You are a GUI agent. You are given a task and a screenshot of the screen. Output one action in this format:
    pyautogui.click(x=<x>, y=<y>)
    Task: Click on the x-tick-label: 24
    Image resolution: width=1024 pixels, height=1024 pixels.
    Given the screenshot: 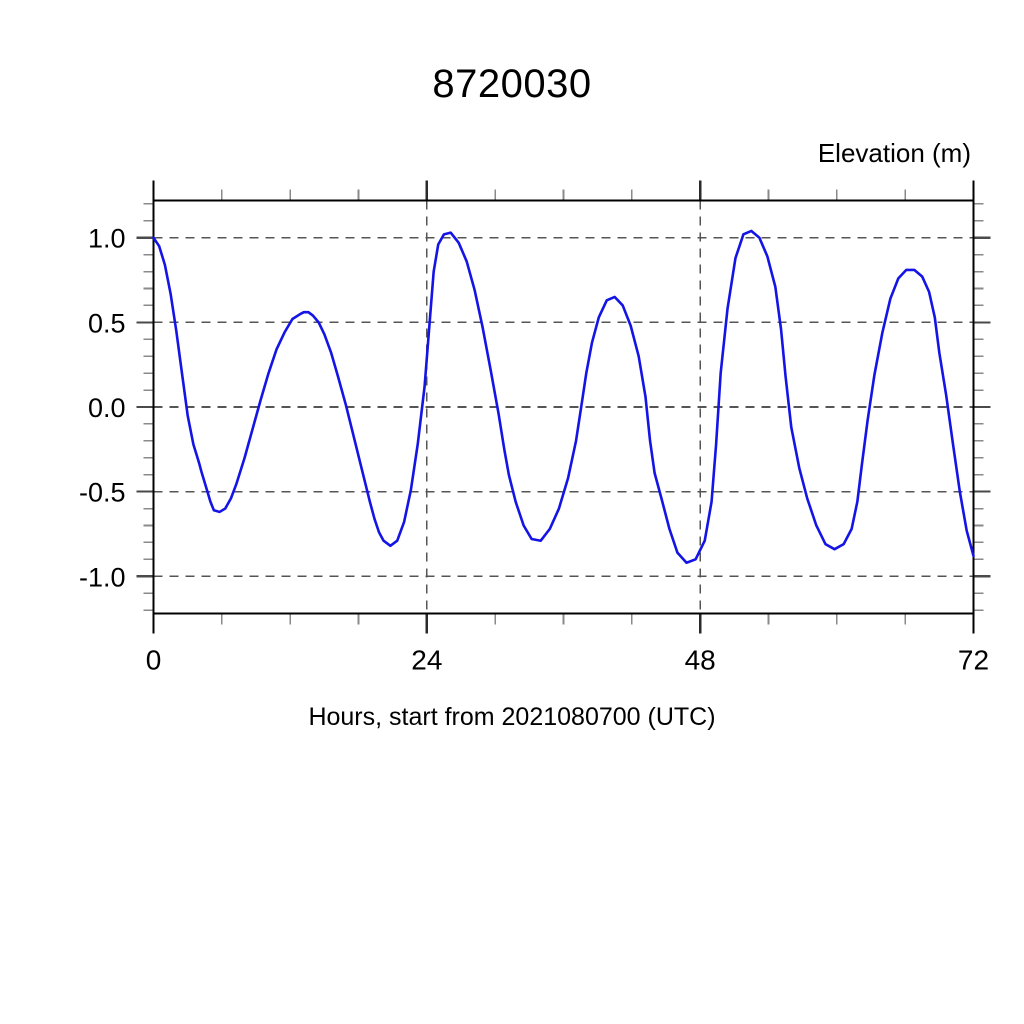 What is the action you would take?
    pyautogui.click(x=426, y=660)
    